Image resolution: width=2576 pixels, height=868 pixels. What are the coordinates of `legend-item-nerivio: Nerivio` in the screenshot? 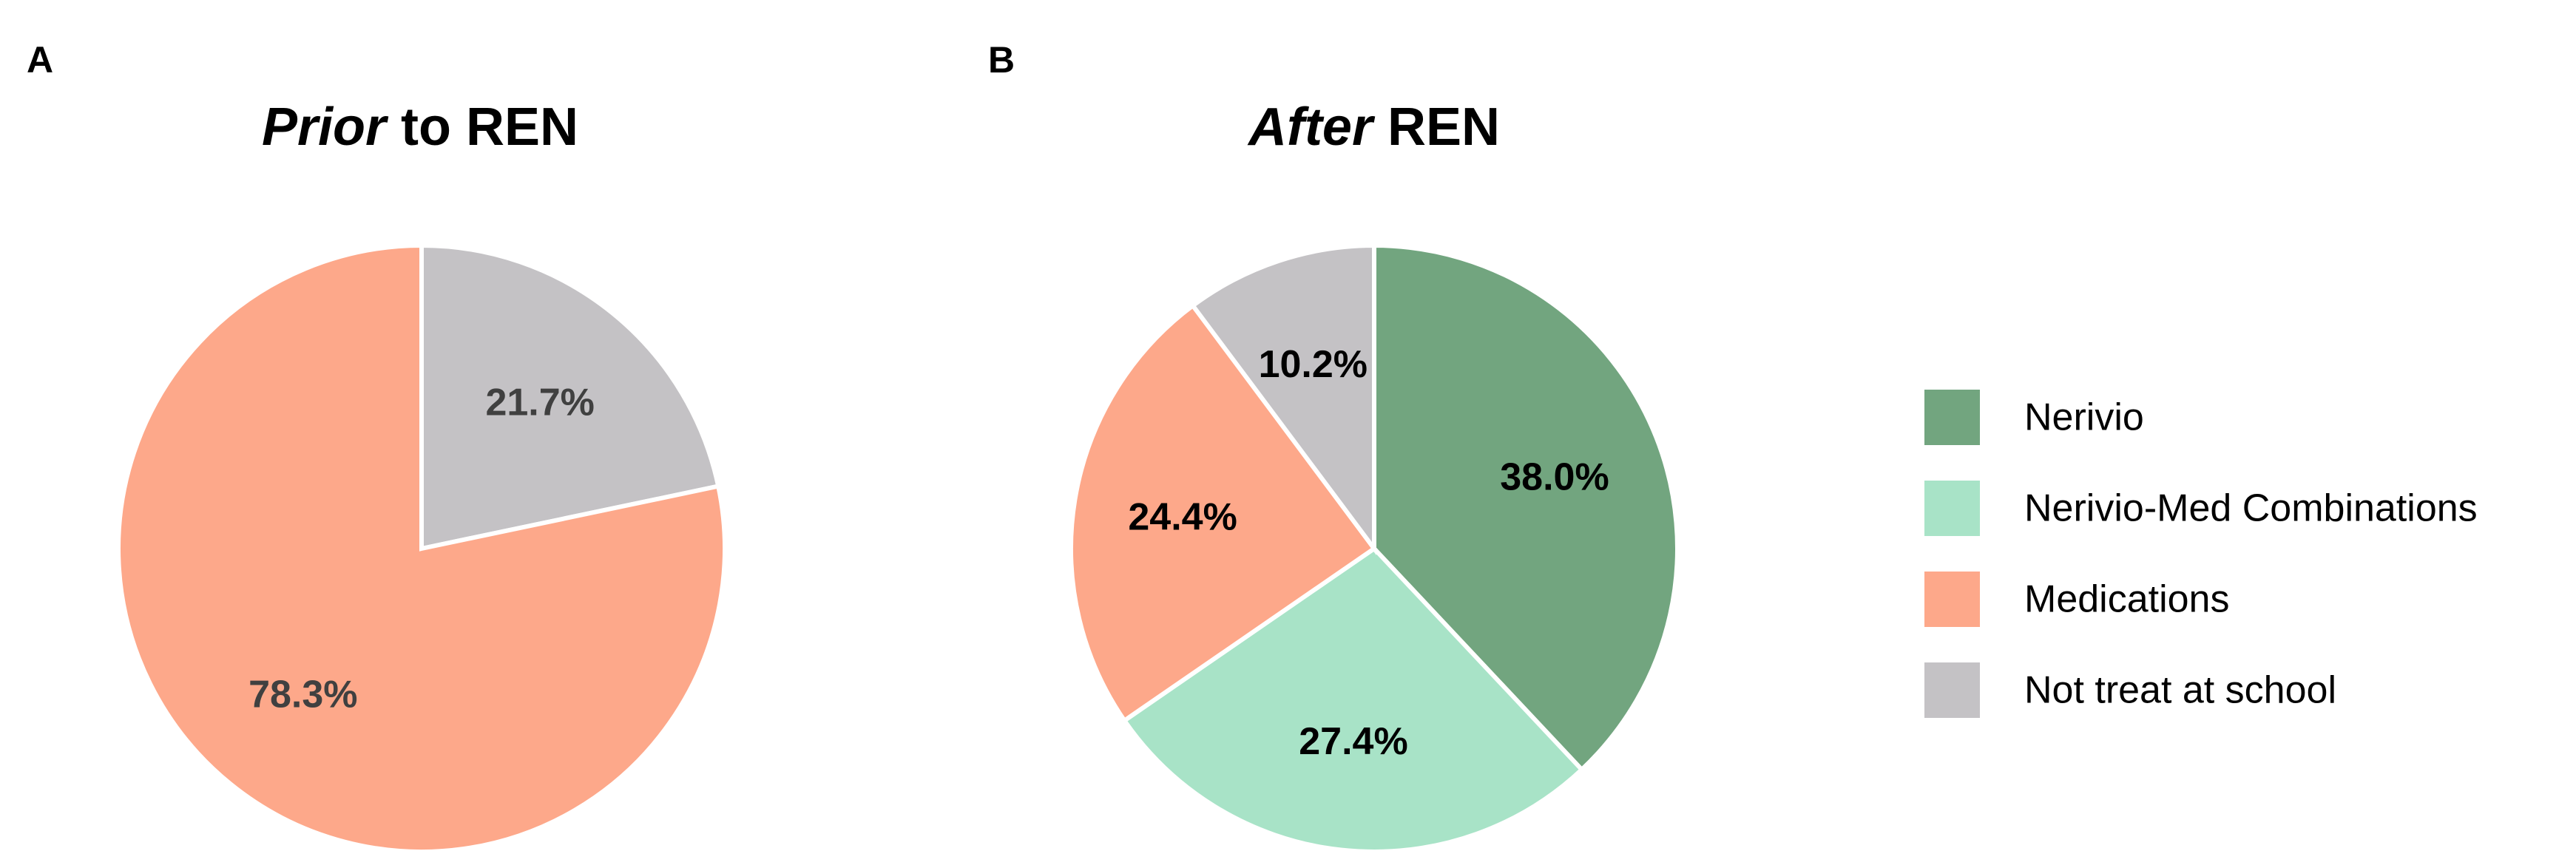 It's located at (2034, 418).